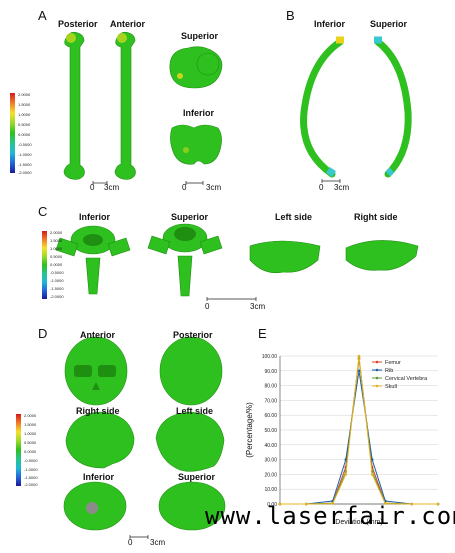 The height and width of the screenshot is (553, 455). I want to click on panel-b-label-superior: Superior, so click(389, 24).